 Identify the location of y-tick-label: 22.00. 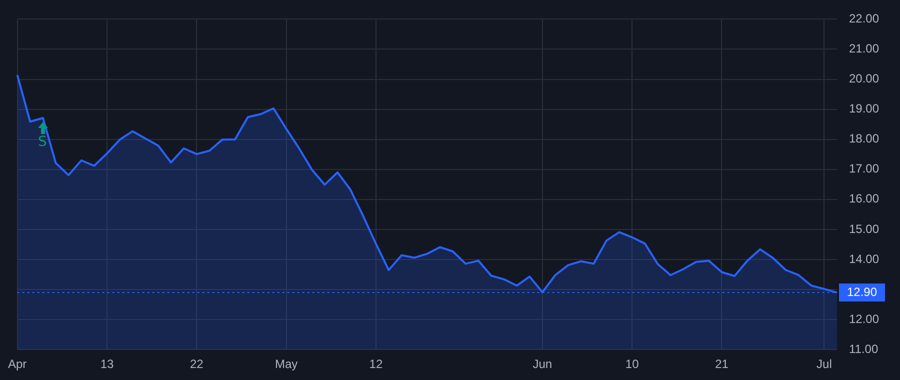
(864, 19).